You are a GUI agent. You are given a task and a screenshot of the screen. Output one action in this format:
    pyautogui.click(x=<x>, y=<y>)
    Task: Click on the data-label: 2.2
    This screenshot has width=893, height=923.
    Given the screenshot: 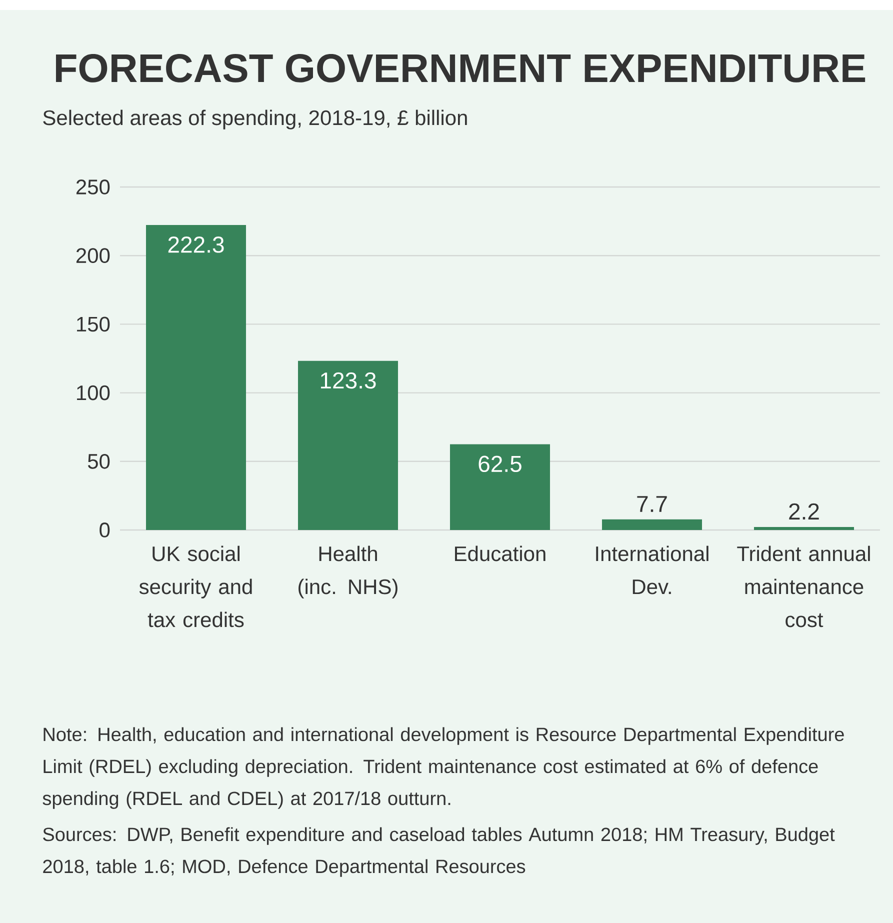 What is the action you would take?
    pyautogui.click(x=804, y=511)
    